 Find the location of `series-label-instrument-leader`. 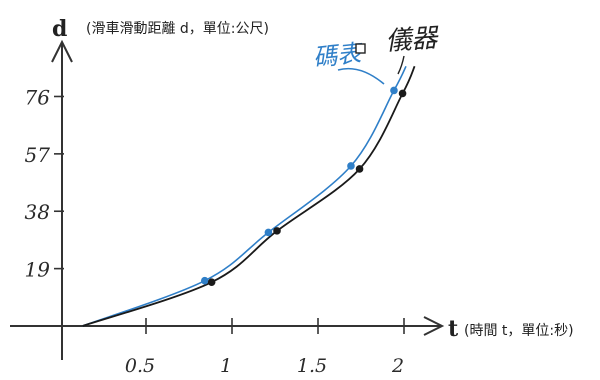

series-label-instrument-leader is located at coordinates (401, 65).